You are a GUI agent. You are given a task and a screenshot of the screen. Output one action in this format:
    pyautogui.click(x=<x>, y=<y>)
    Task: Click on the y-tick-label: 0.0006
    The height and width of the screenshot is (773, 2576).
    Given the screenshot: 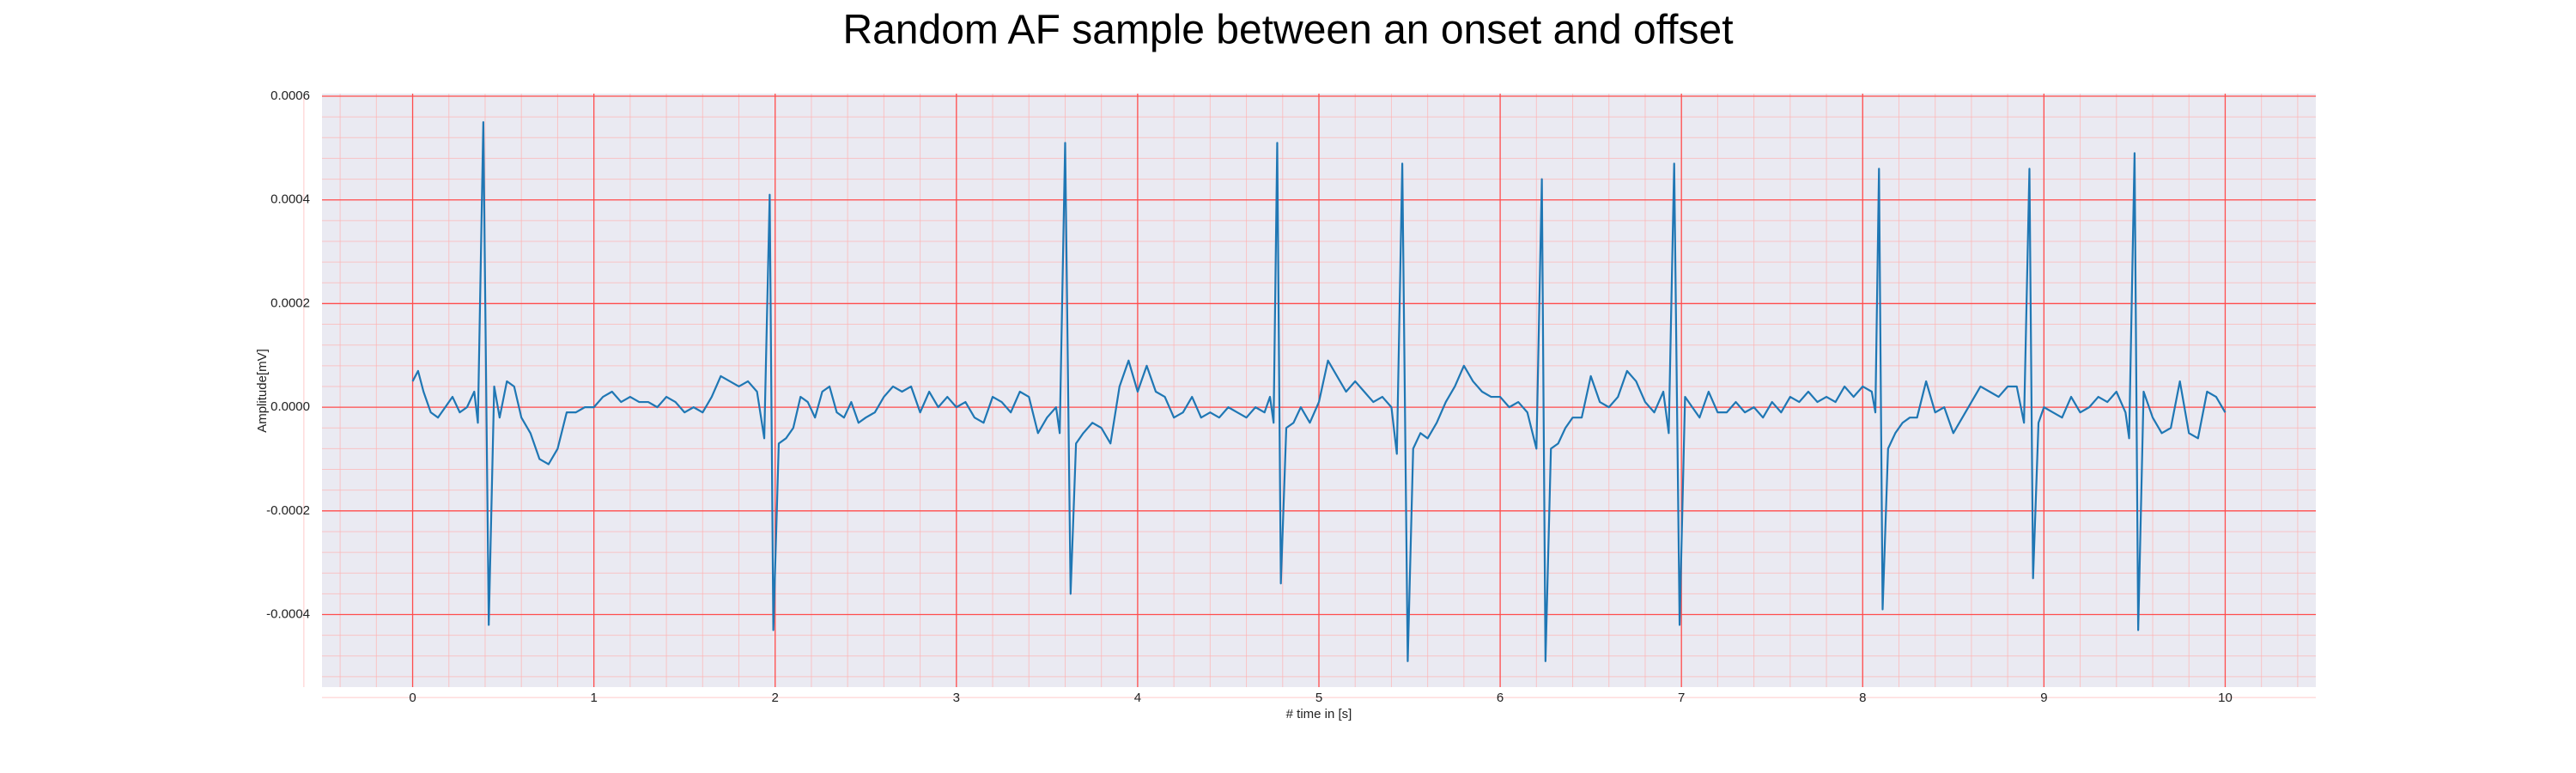 What is the action you would take?
    pyautogui.click(x=290, y=95)
    